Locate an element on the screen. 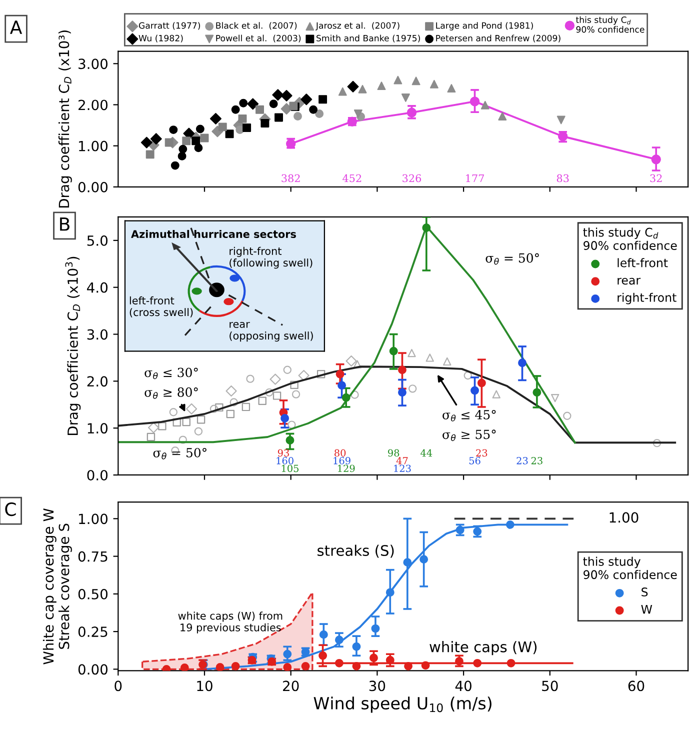 The image size is (695, 733). annotation: white caps (W) from 19 previous studies is located at coordinates (230, 623).